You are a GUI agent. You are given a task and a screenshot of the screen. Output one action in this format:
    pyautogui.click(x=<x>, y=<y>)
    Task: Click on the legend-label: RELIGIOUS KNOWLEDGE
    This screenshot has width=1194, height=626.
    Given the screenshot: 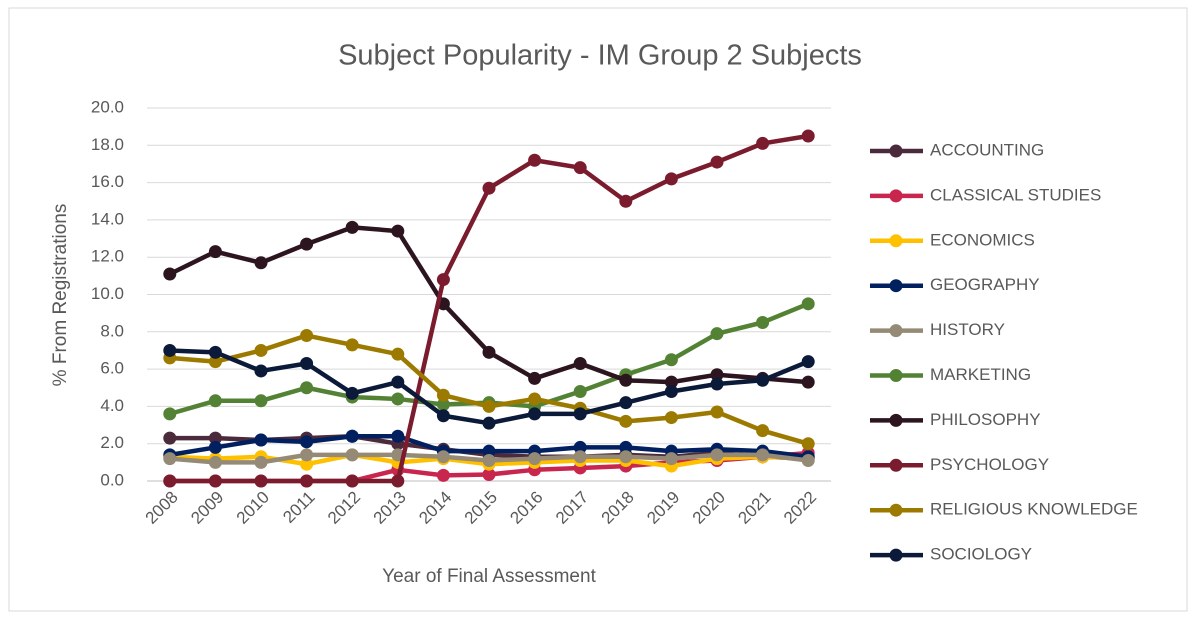 What is the action you would take?
    pyautogui.click(x=1034, y=509)
    